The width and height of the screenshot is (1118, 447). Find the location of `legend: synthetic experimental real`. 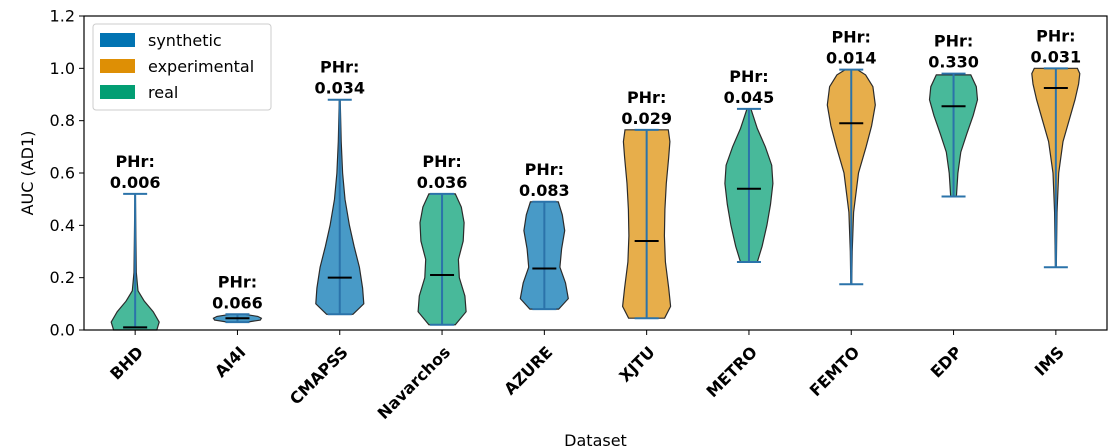

legend: synthetic experimental real is located at coordinates (182, 67).